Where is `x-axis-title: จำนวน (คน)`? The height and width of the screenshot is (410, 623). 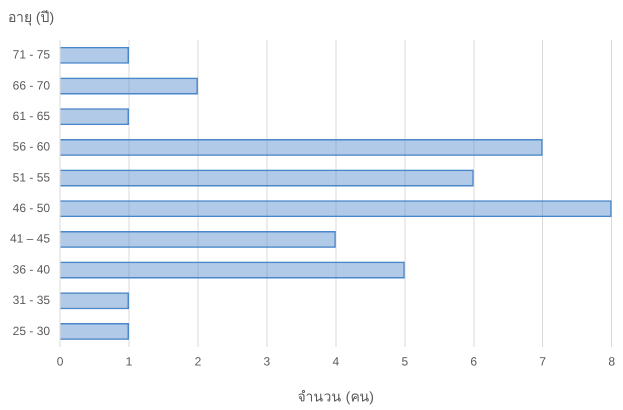 x-axis-title: จำนวน (คน) is located at coordinates (336, 396).